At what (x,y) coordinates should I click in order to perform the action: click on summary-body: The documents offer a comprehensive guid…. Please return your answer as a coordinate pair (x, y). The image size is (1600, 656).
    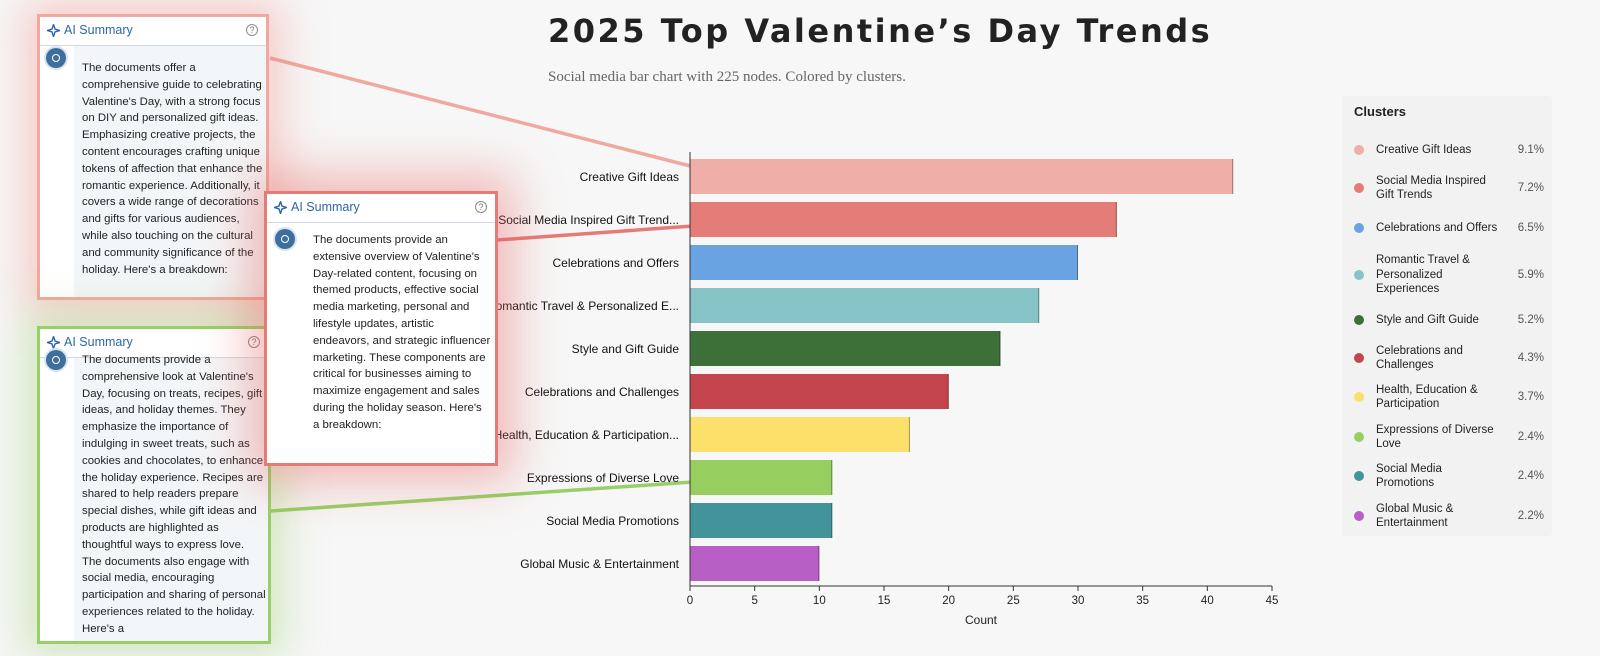
    Looking at the image, I should click on (156, 171).